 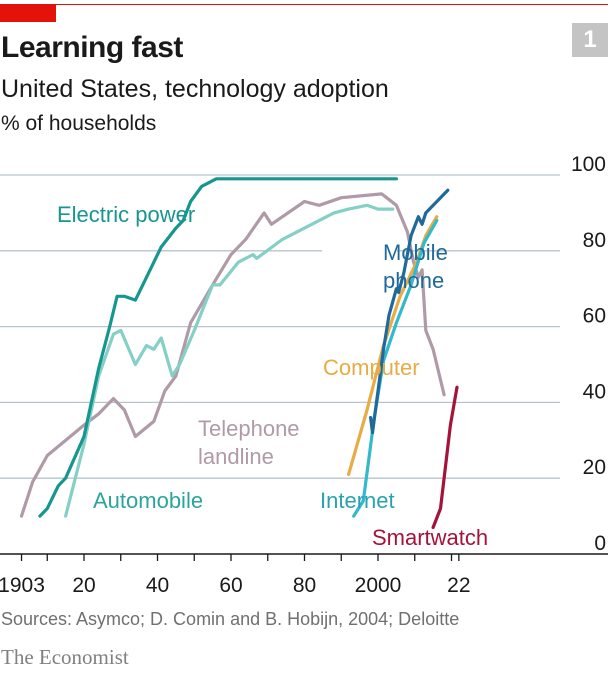 I want to click on label-background, so click(x=359, y=250).